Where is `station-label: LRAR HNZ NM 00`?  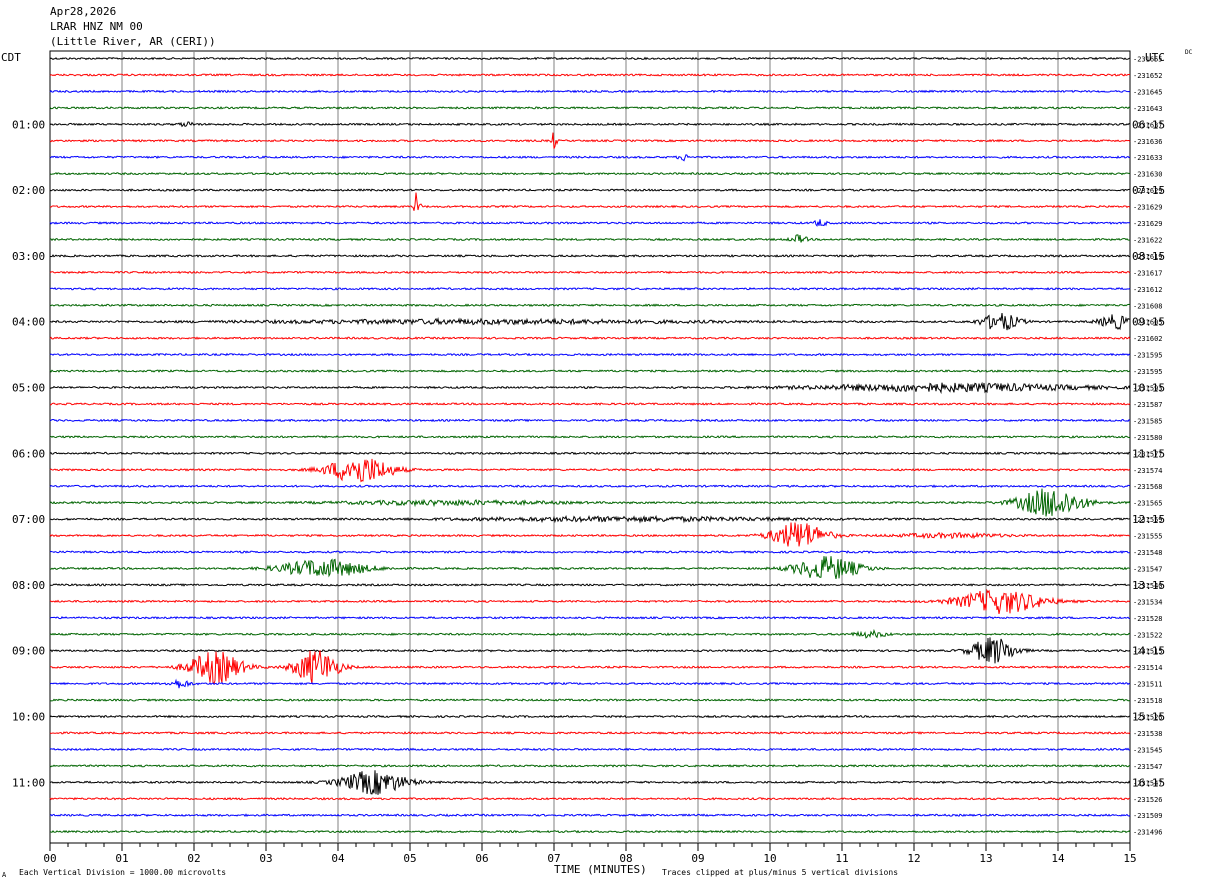
station-label: LRAR HNZ NM 00 is located at coordinates (96, 26).